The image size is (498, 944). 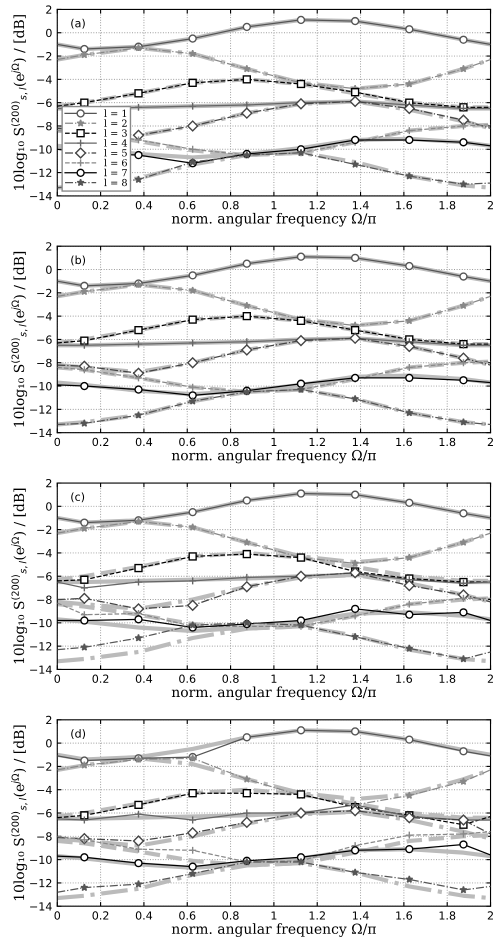 I want to click on legend-label: l = 5, so click(x=115, y=153).